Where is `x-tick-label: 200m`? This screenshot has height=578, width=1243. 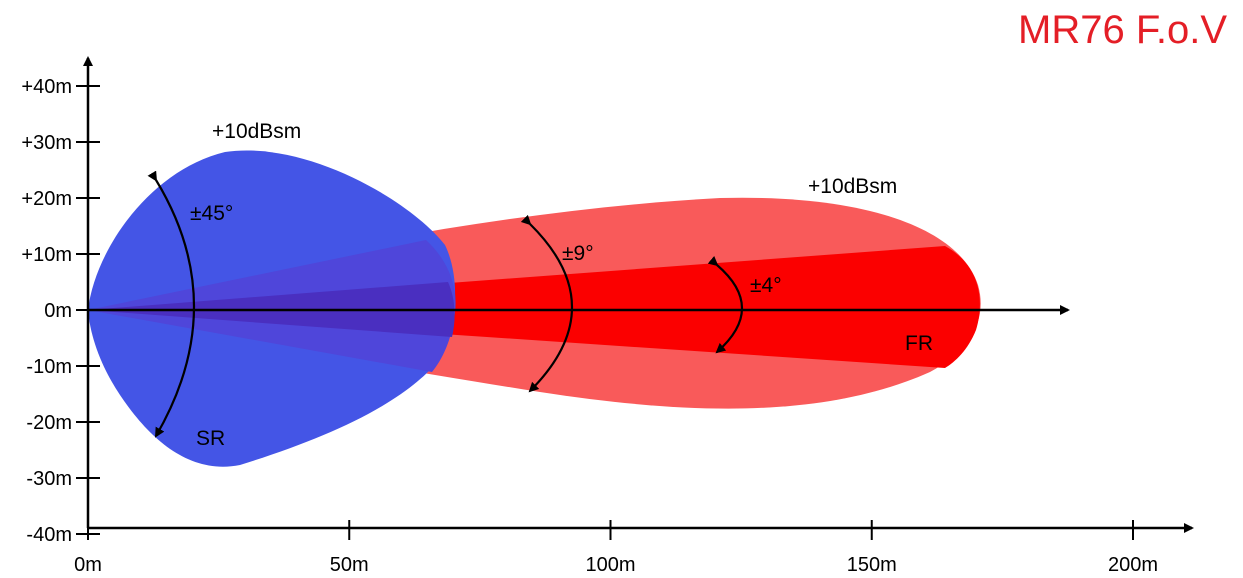
x-tick-label: 200m is located at coordinates (1133, 565).